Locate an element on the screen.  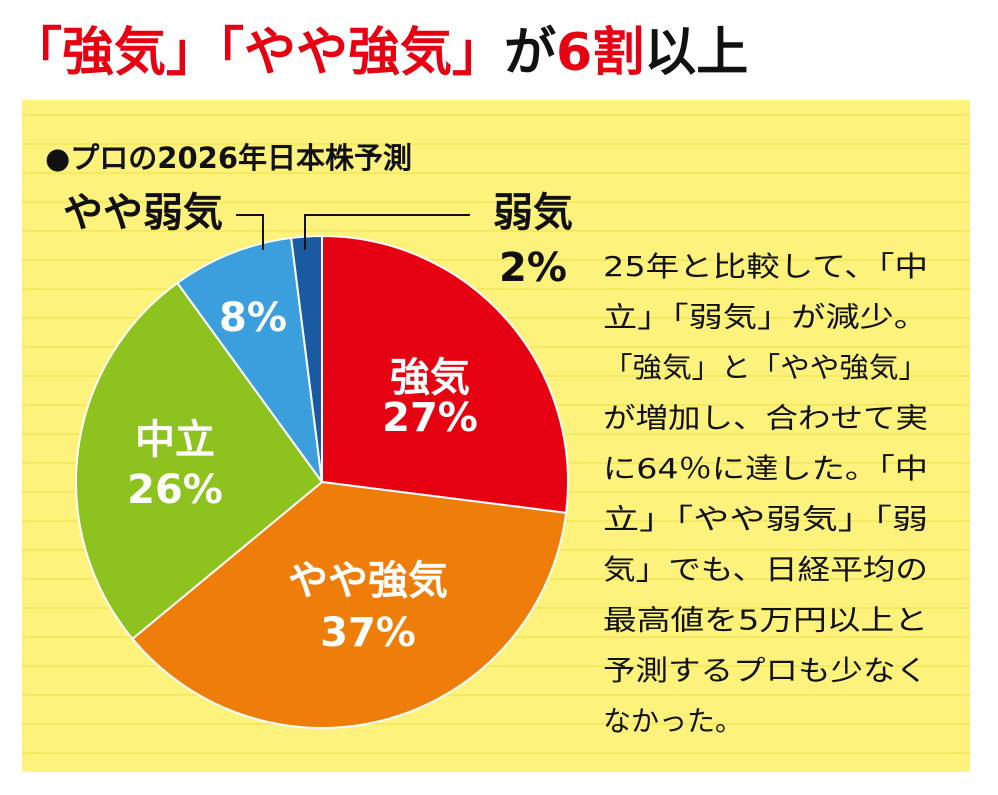
title-part: が is located at coordinates (530, 53).